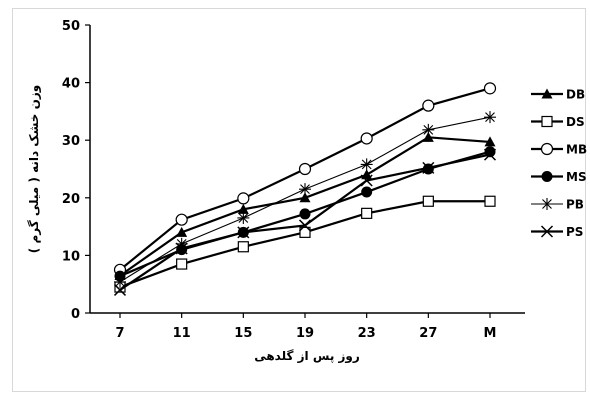 Image resolution: width=590 pixels, height=397 pixels. I want to click on legend-label: DB, so click(575, 95).